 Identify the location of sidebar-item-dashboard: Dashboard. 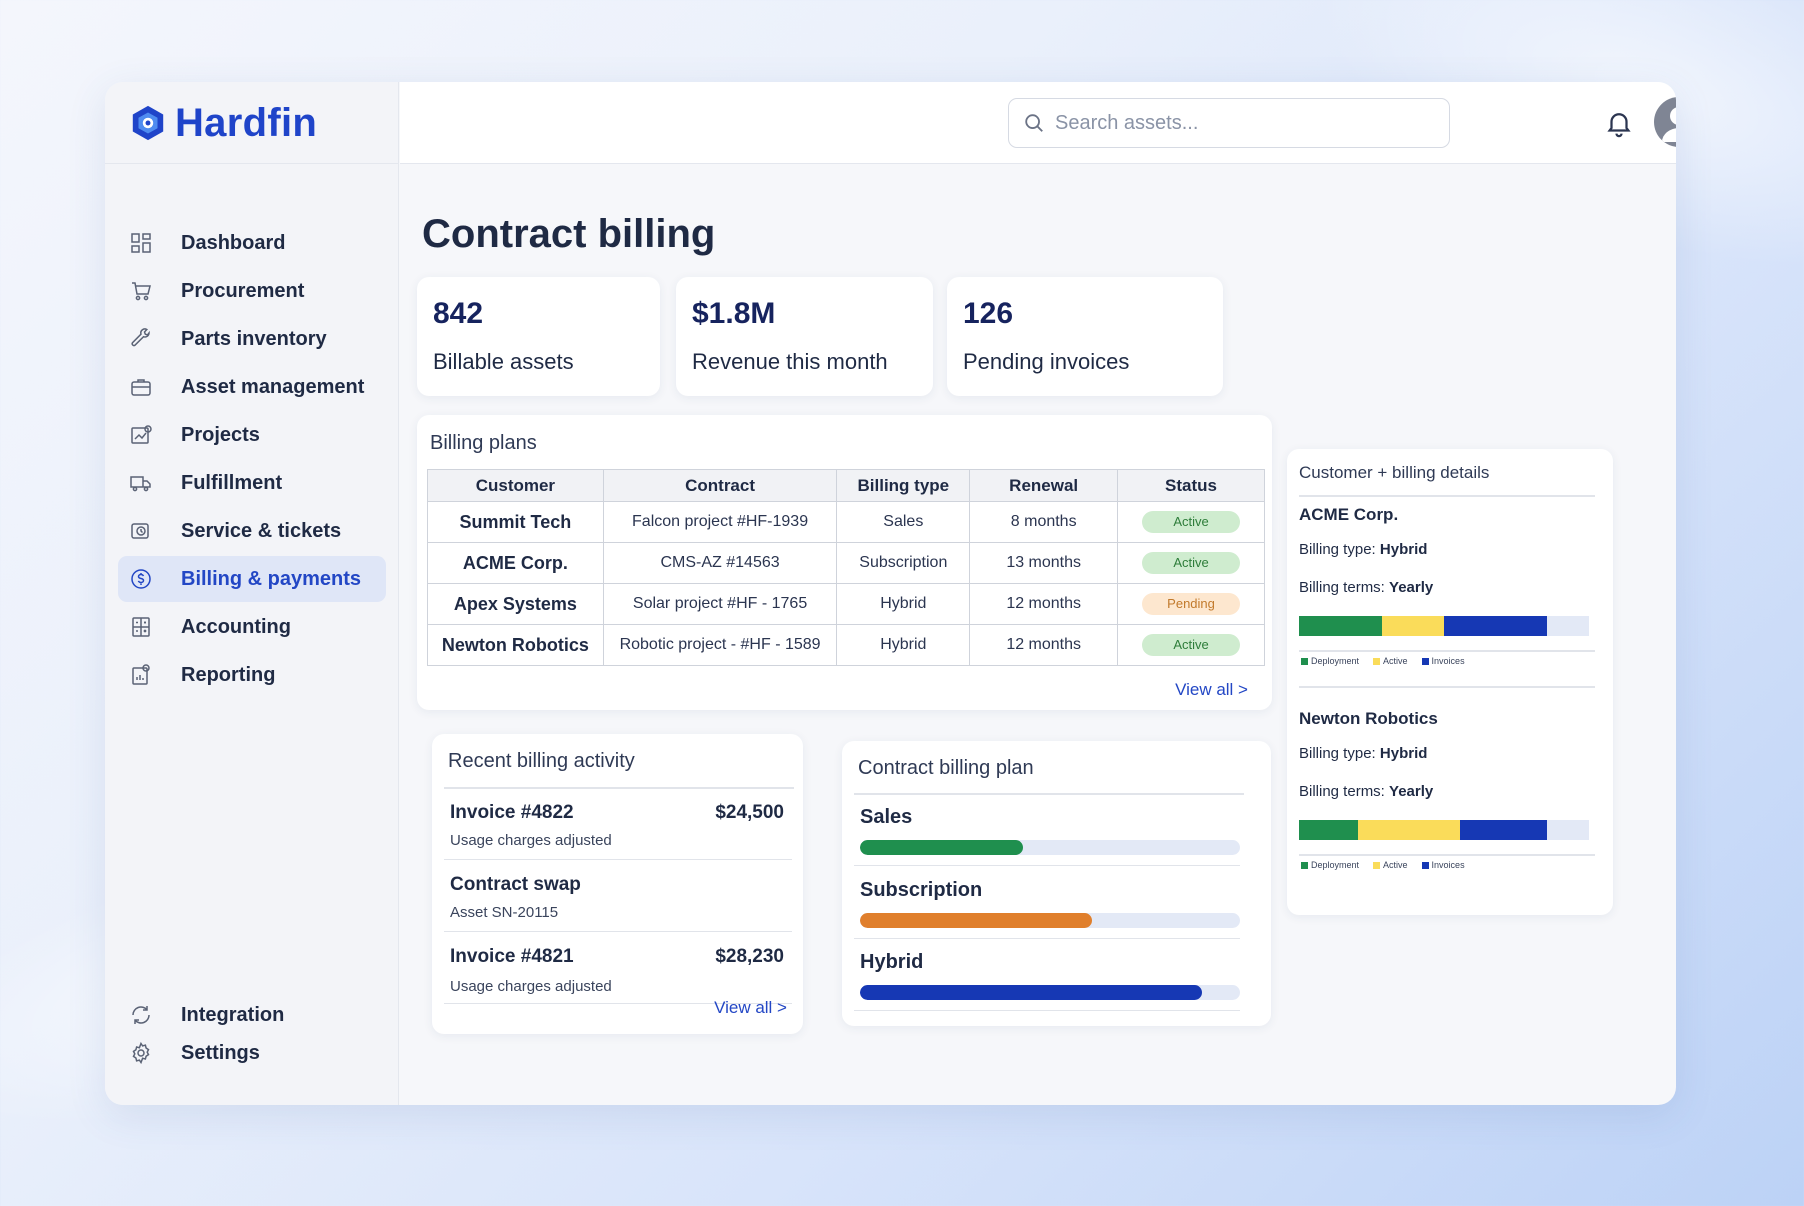
(252, 243).